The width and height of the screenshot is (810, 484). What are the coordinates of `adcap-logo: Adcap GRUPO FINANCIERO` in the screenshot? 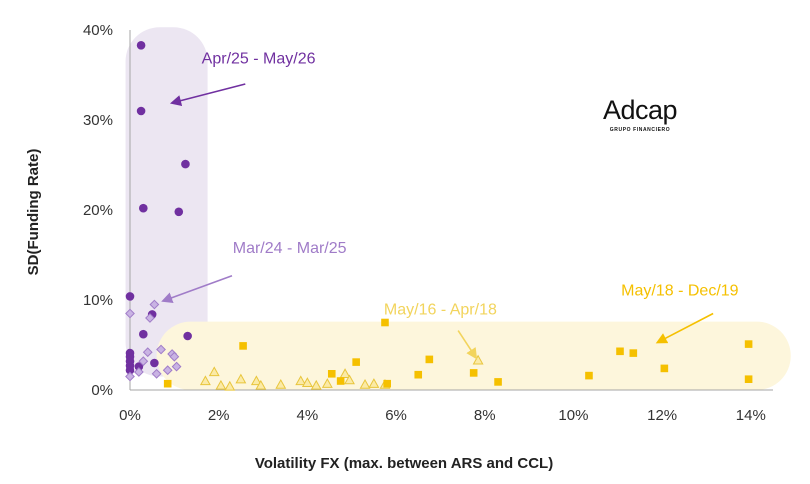 It's located at (640, 114).